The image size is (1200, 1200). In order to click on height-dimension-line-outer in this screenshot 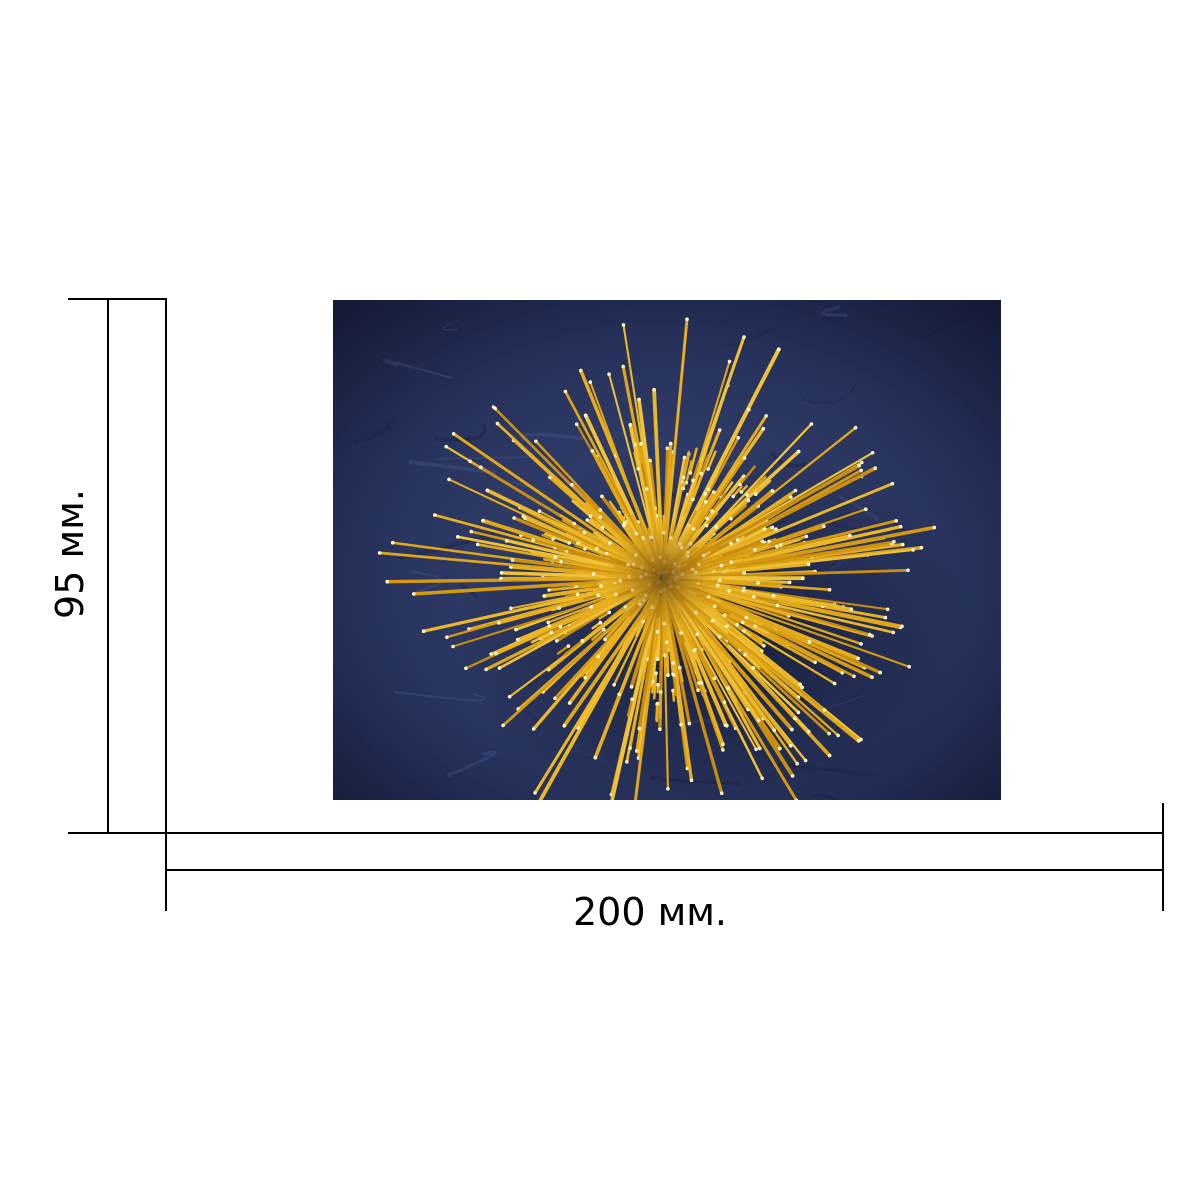, I will do `click(108, 566)`.